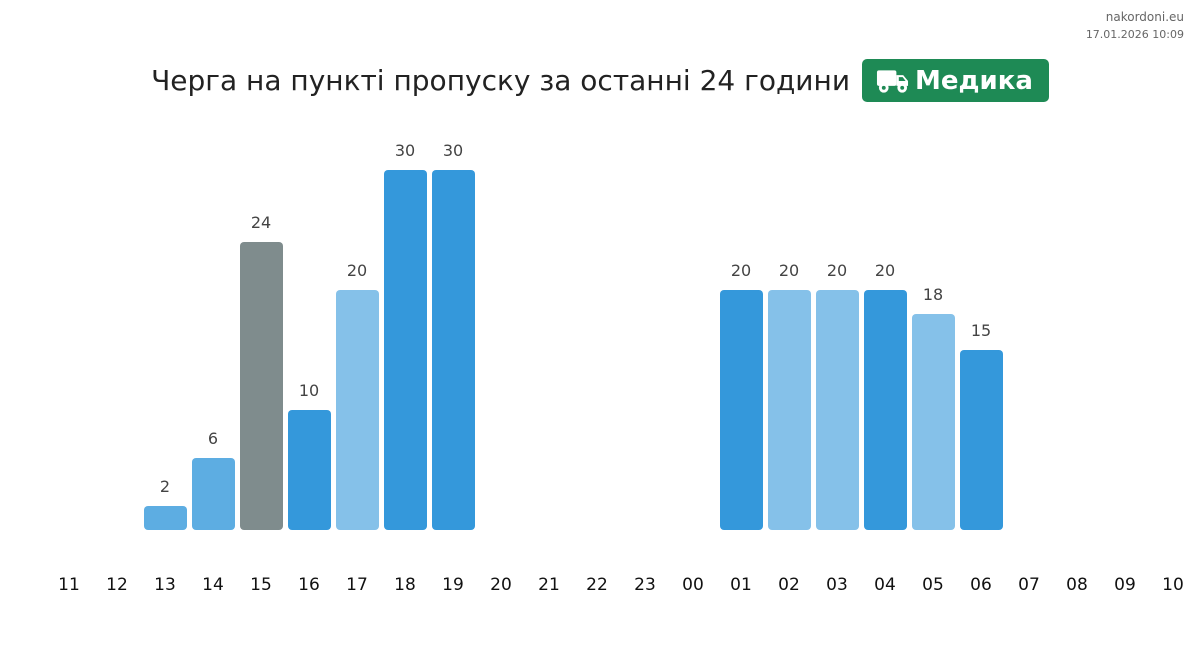 Image resolution: width=1200 pixels, height=651 pixels. I want to click on data-label: 6, so click(213, 438).